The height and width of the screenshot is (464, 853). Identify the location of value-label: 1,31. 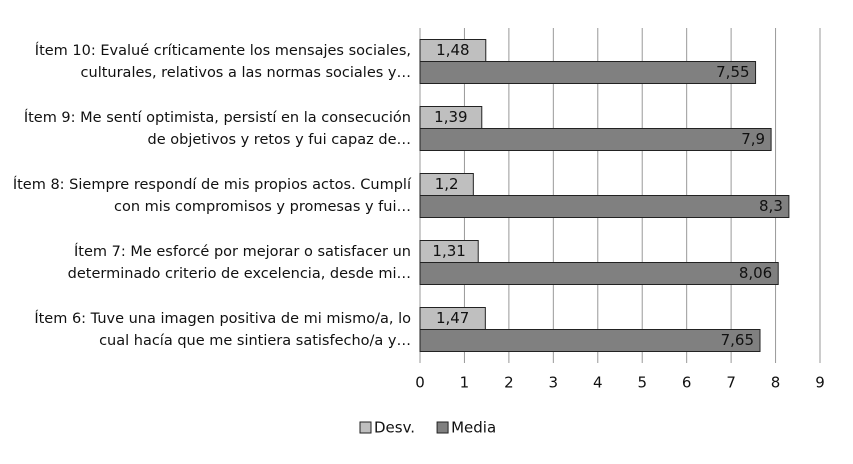
(448, 251).